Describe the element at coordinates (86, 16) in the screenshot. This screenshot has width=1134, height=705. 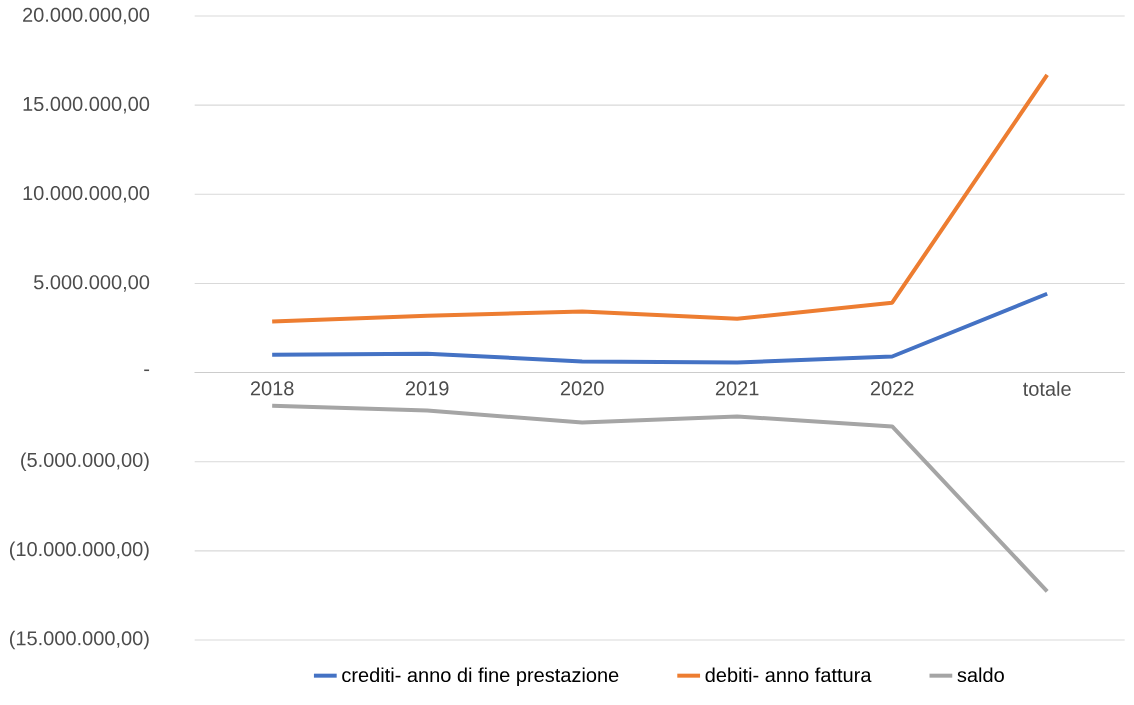
I see `y-tick-label: 20.000.000,00` at that location.